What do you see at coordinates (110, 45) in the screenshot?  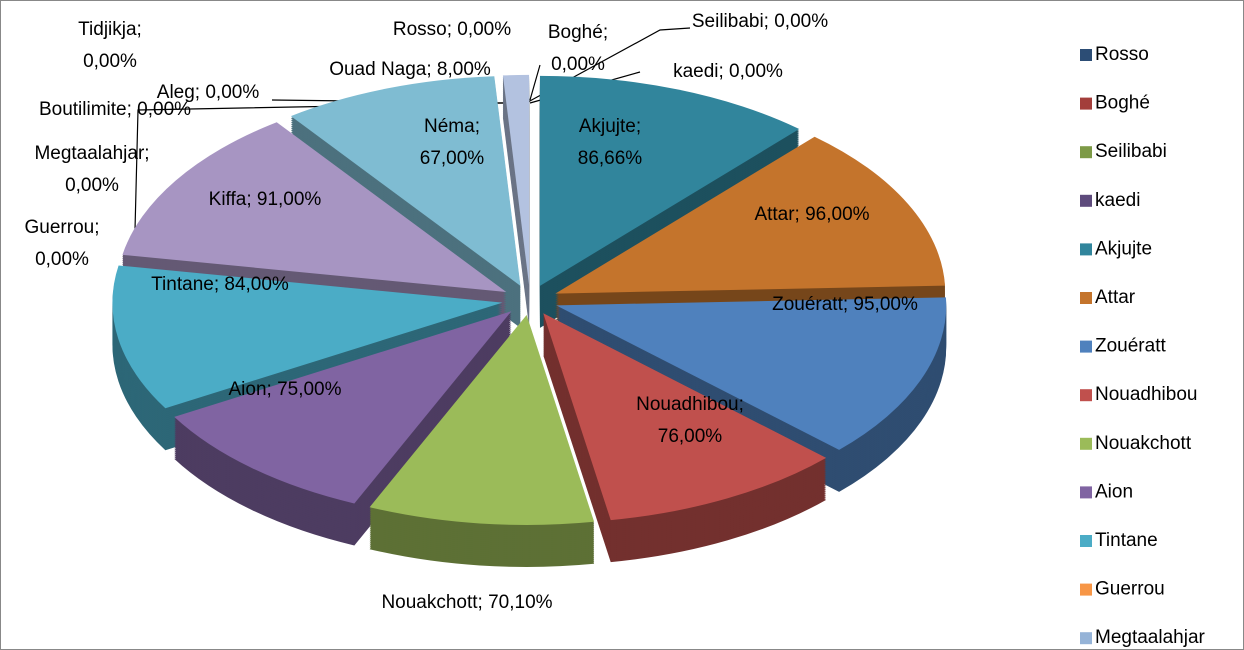 I see `data-label: Tidjikja; 0,00%` at bounding box center [110, 45].